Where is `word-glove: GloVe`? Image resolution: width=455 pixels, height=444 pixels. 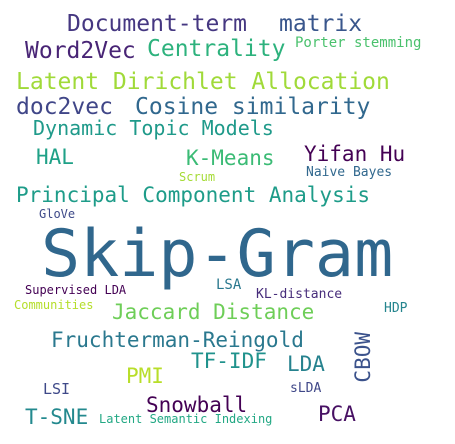 word-glove: GloVe is located at coordinates (57, 214).